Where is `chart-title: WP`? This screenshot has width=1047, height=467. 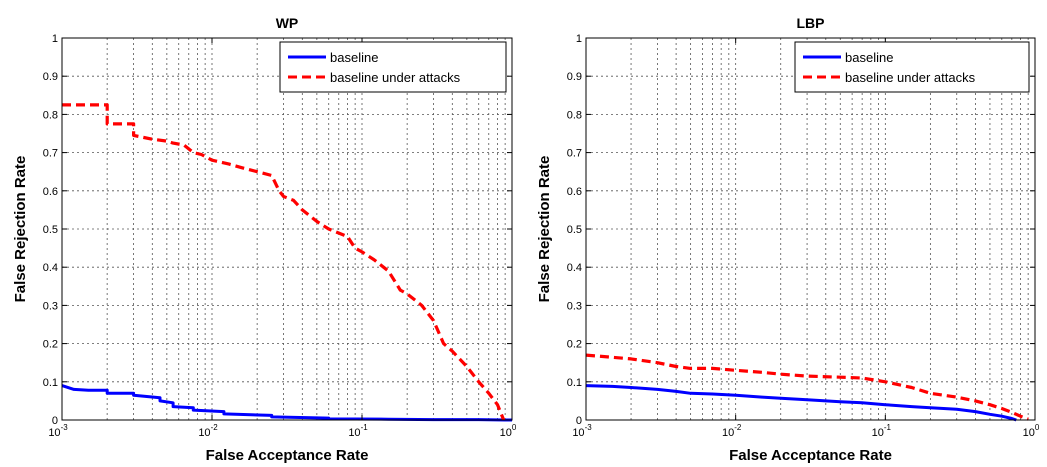
chart-title: WP is located at coordinates (287, 23).